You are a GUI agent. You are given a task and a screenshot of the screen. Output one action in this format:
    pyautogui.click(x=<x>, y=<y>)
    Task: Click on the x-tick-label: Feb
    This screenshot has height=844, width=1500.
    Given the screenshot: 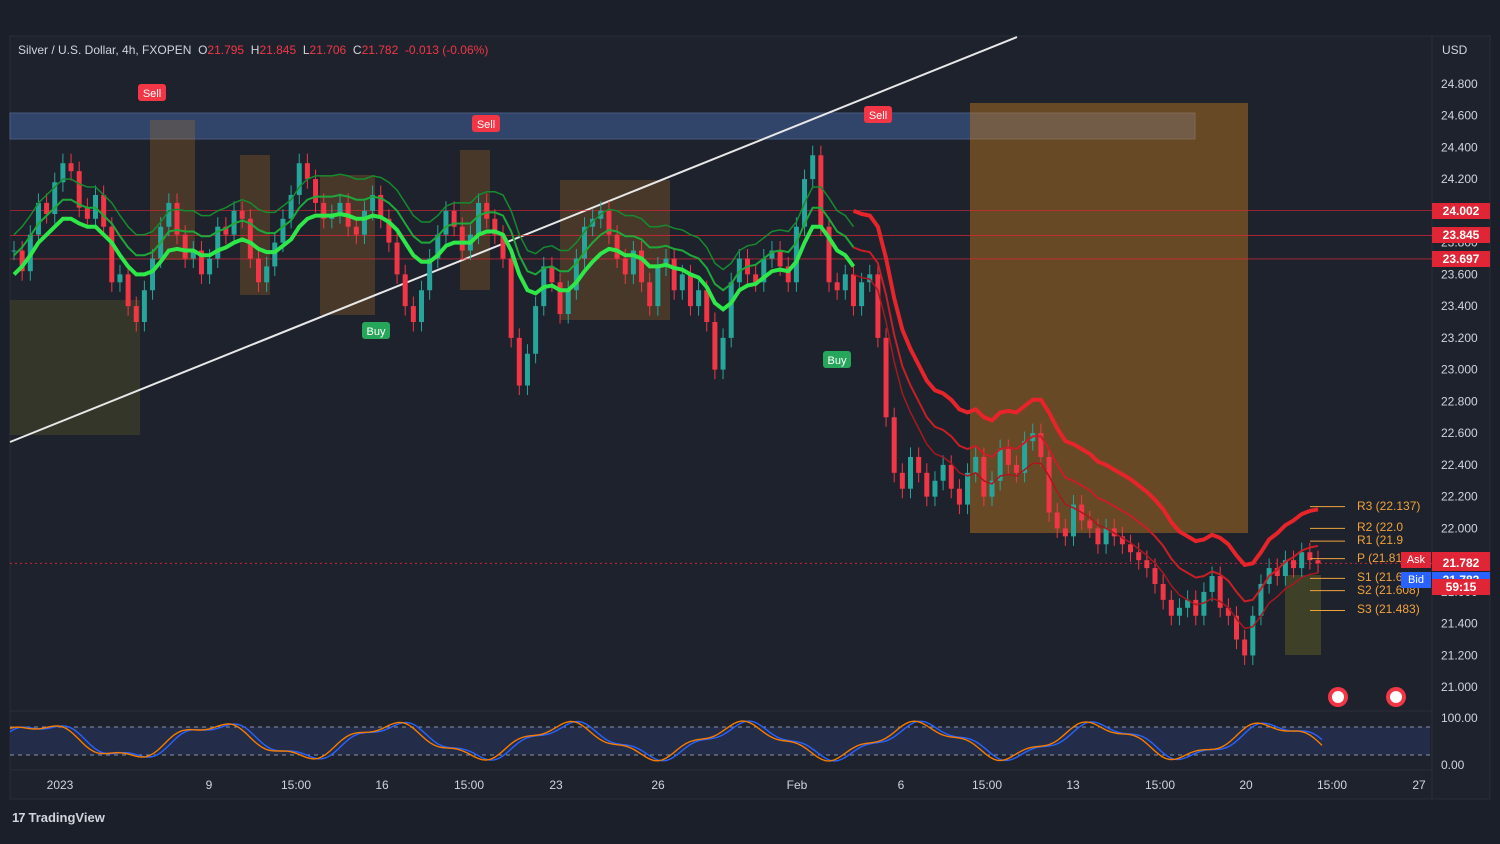 What is the action you would take?
    pyautogui.click(x=797, y=785)
    